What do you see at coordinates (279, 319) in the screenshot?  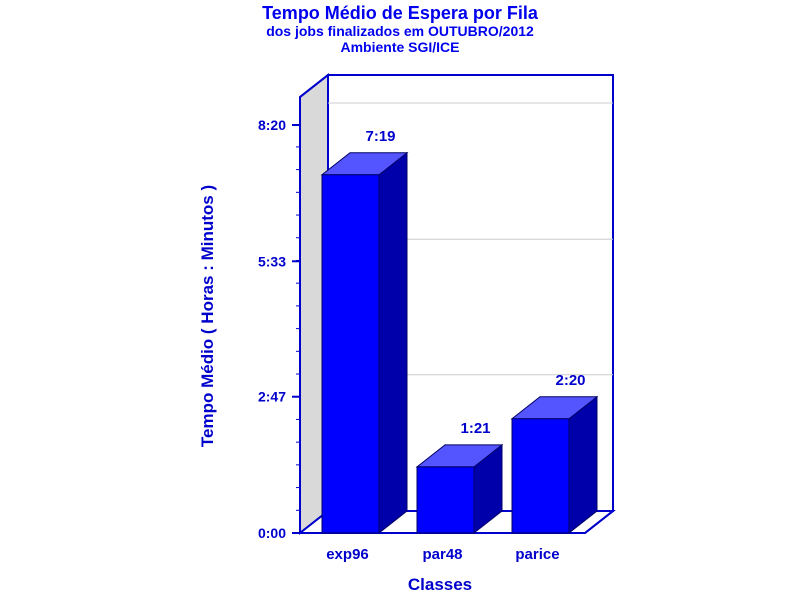 I see `y-axis: 0:00 2:47 5:33 8:20` at bounding box center [279, 319].